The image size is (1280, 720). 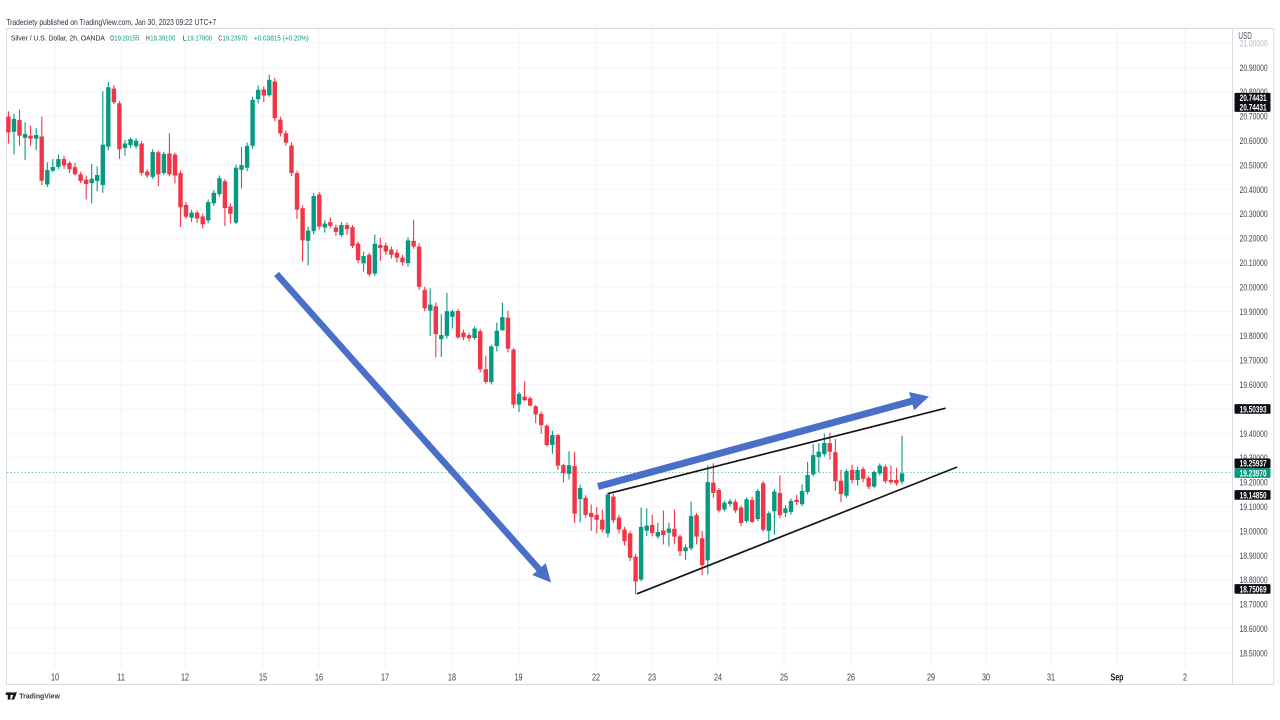 What do you see at coordinates (263, 677) in the screenshot?
I see `svg-text: 15` at bounding box center [263, 677].